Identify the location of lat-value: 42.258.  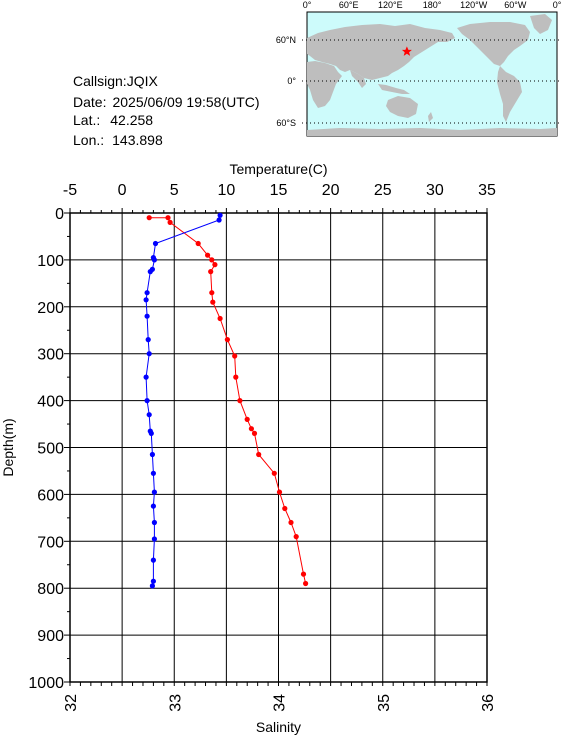
(131, 120).